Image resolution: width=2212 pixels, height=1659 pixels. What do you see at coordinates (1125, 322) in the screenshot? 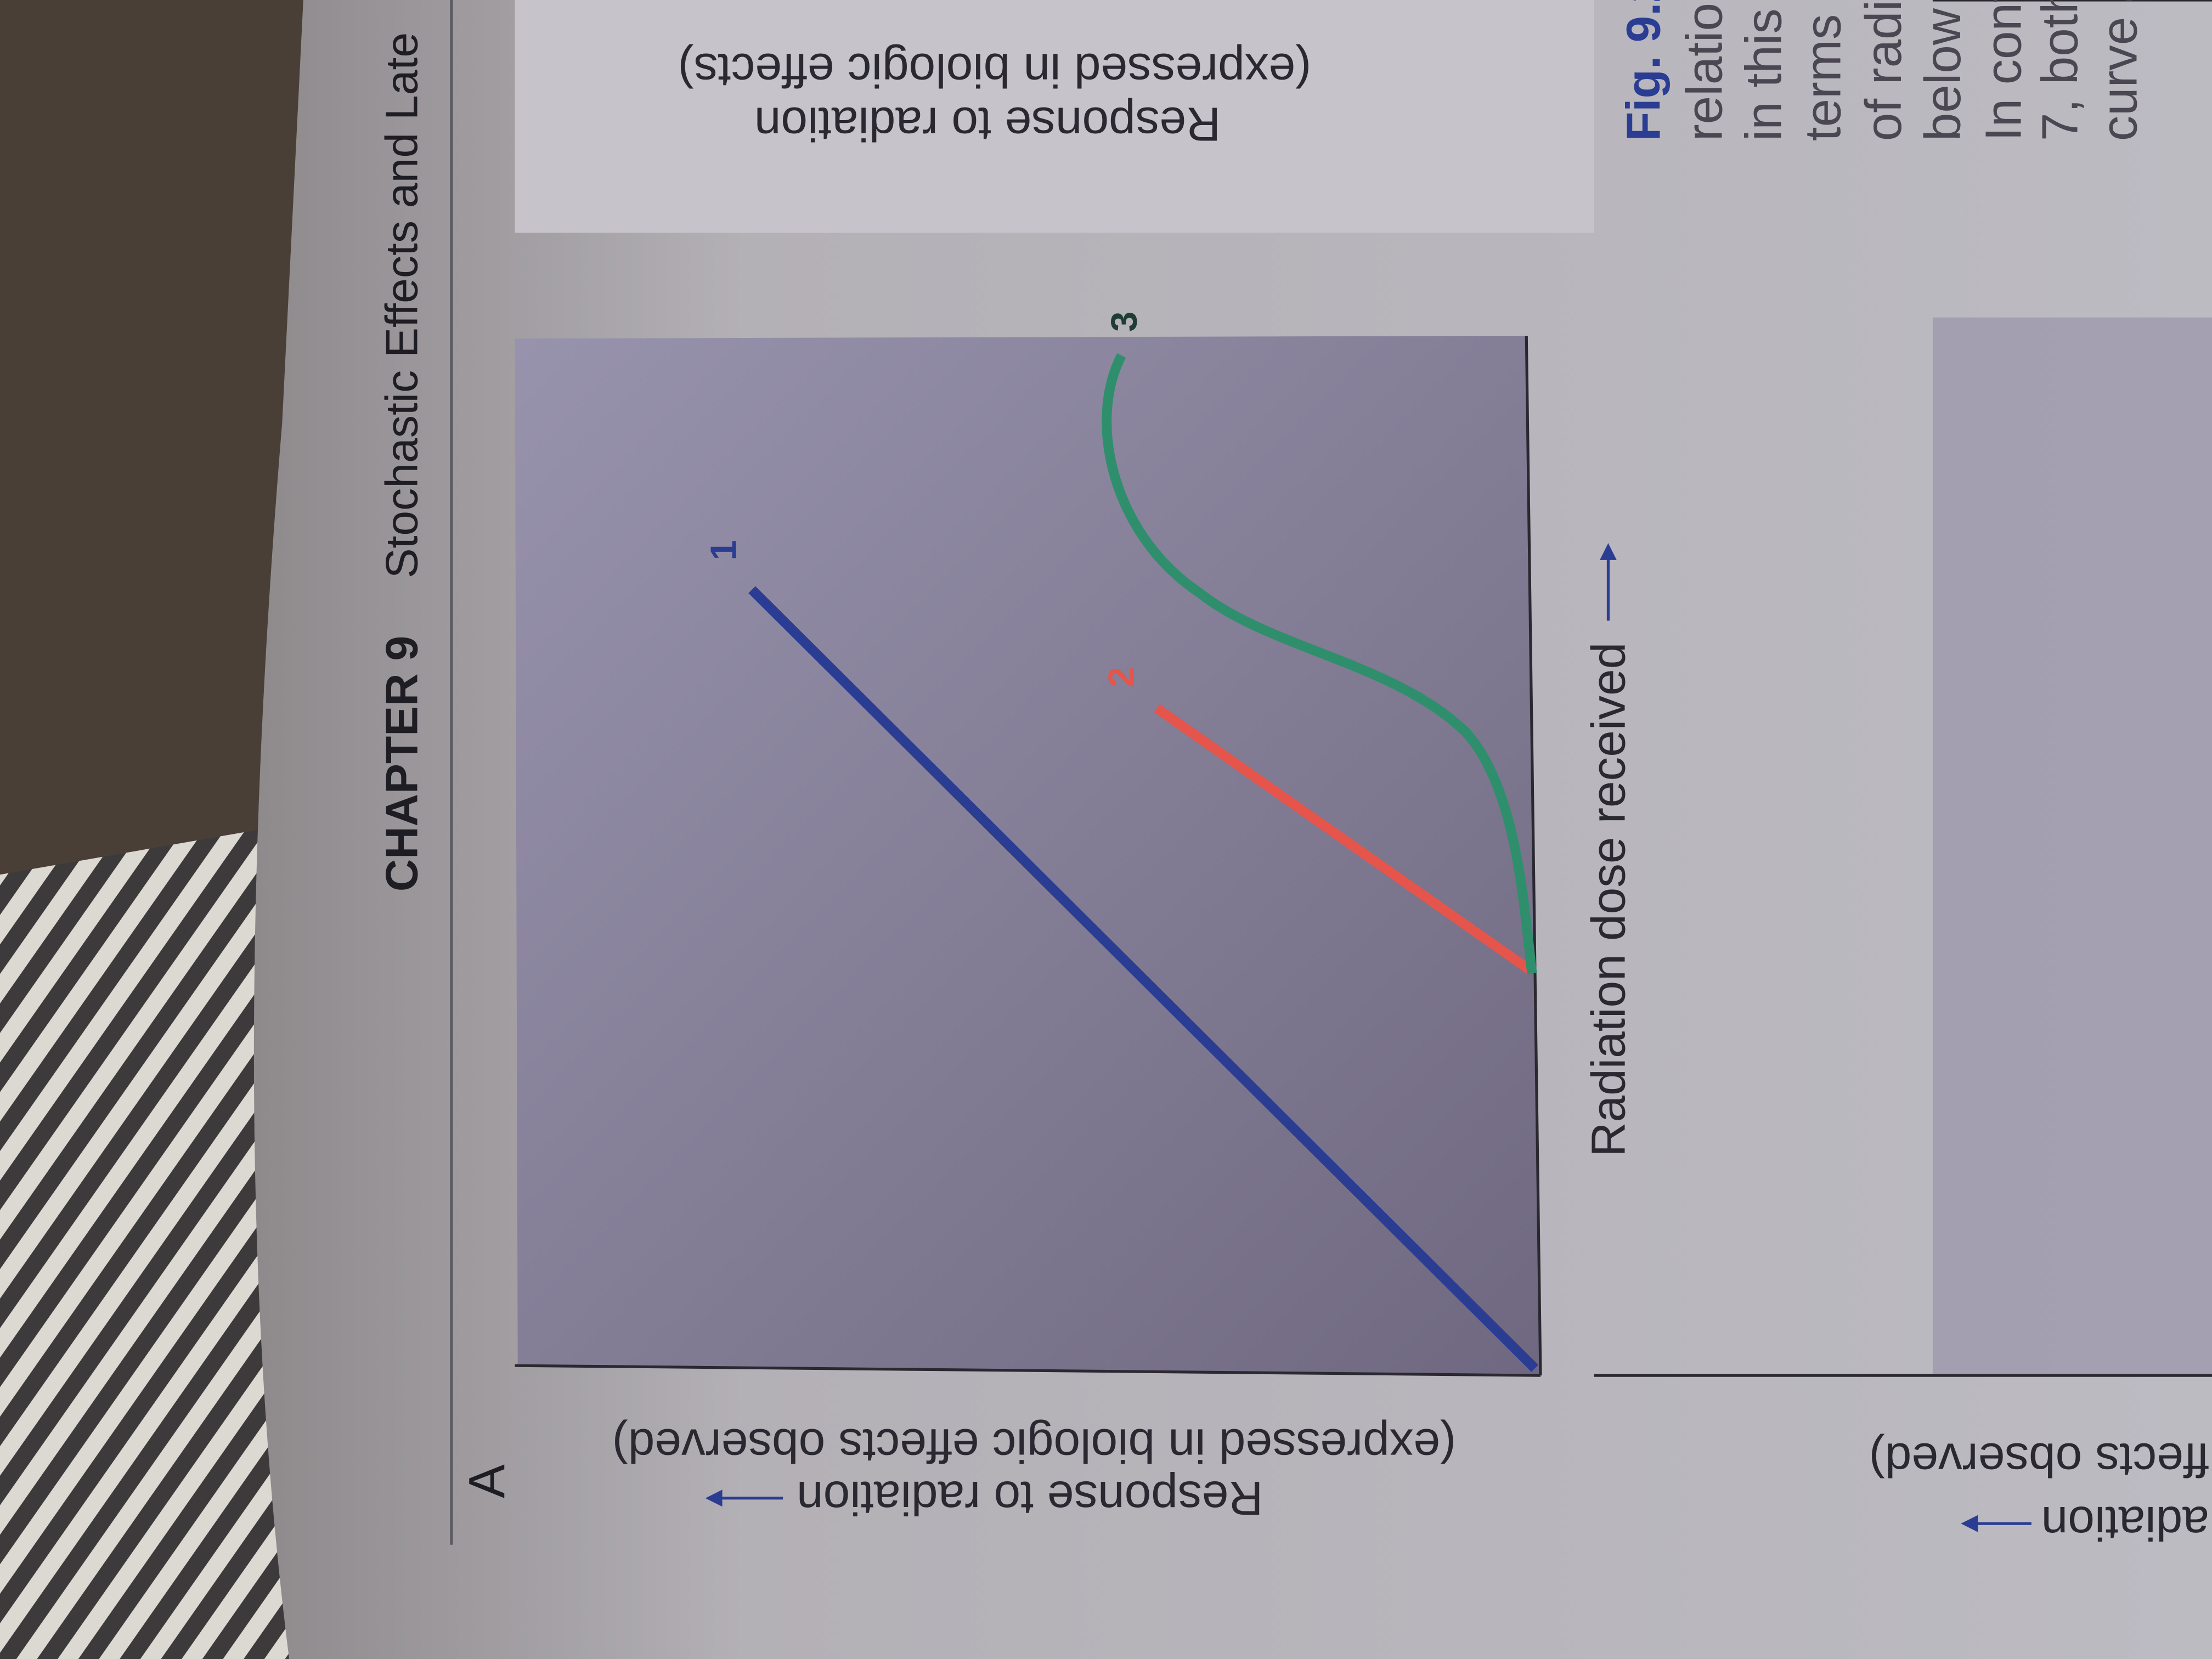
I see `curve-label: 3` at bounding box center [1125, 322].